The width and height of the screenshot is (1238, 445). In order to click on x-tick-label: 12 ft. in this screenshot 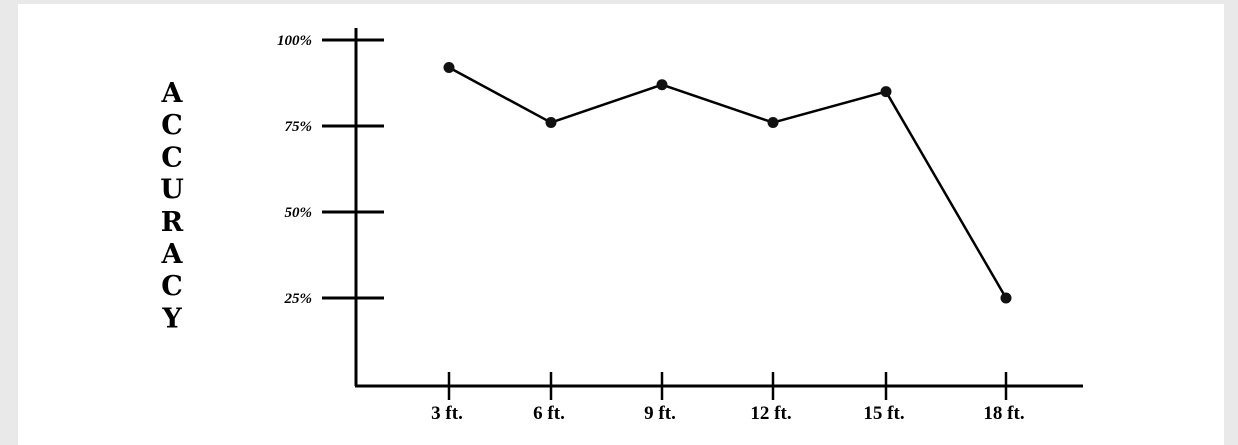, I will do `click(770, 413)`.